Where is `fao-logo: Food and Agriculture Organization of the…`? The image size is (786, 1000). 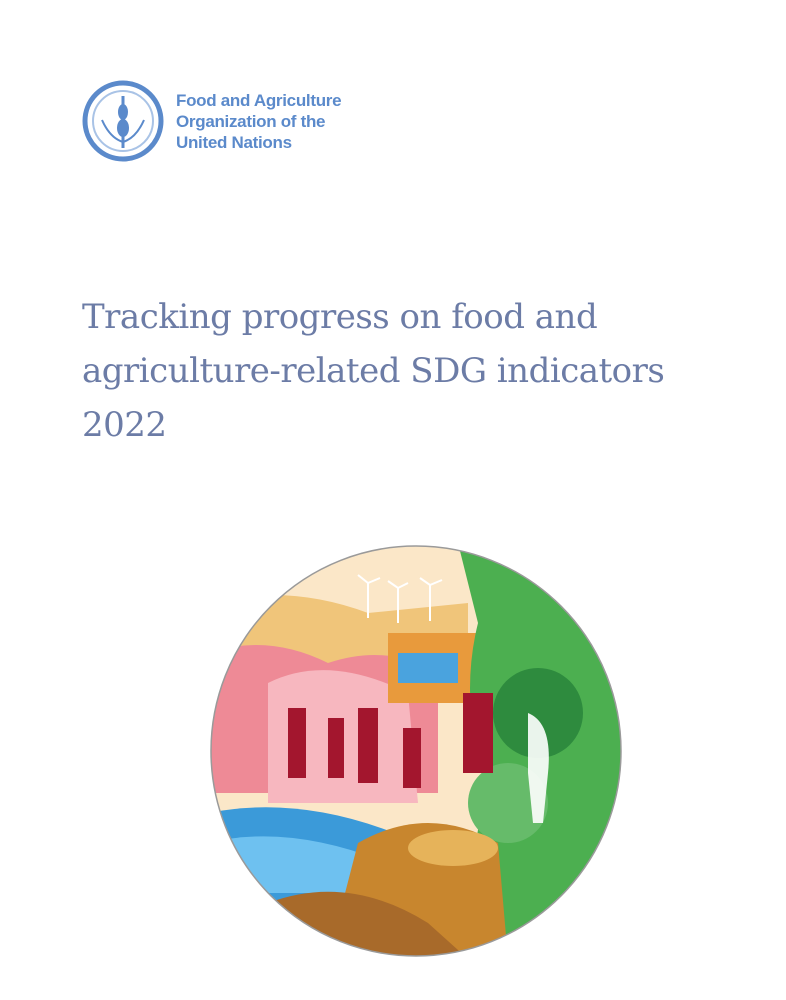
fao-logo: Food and Agriculture Organization of the… is located at coordinates (211, 121).